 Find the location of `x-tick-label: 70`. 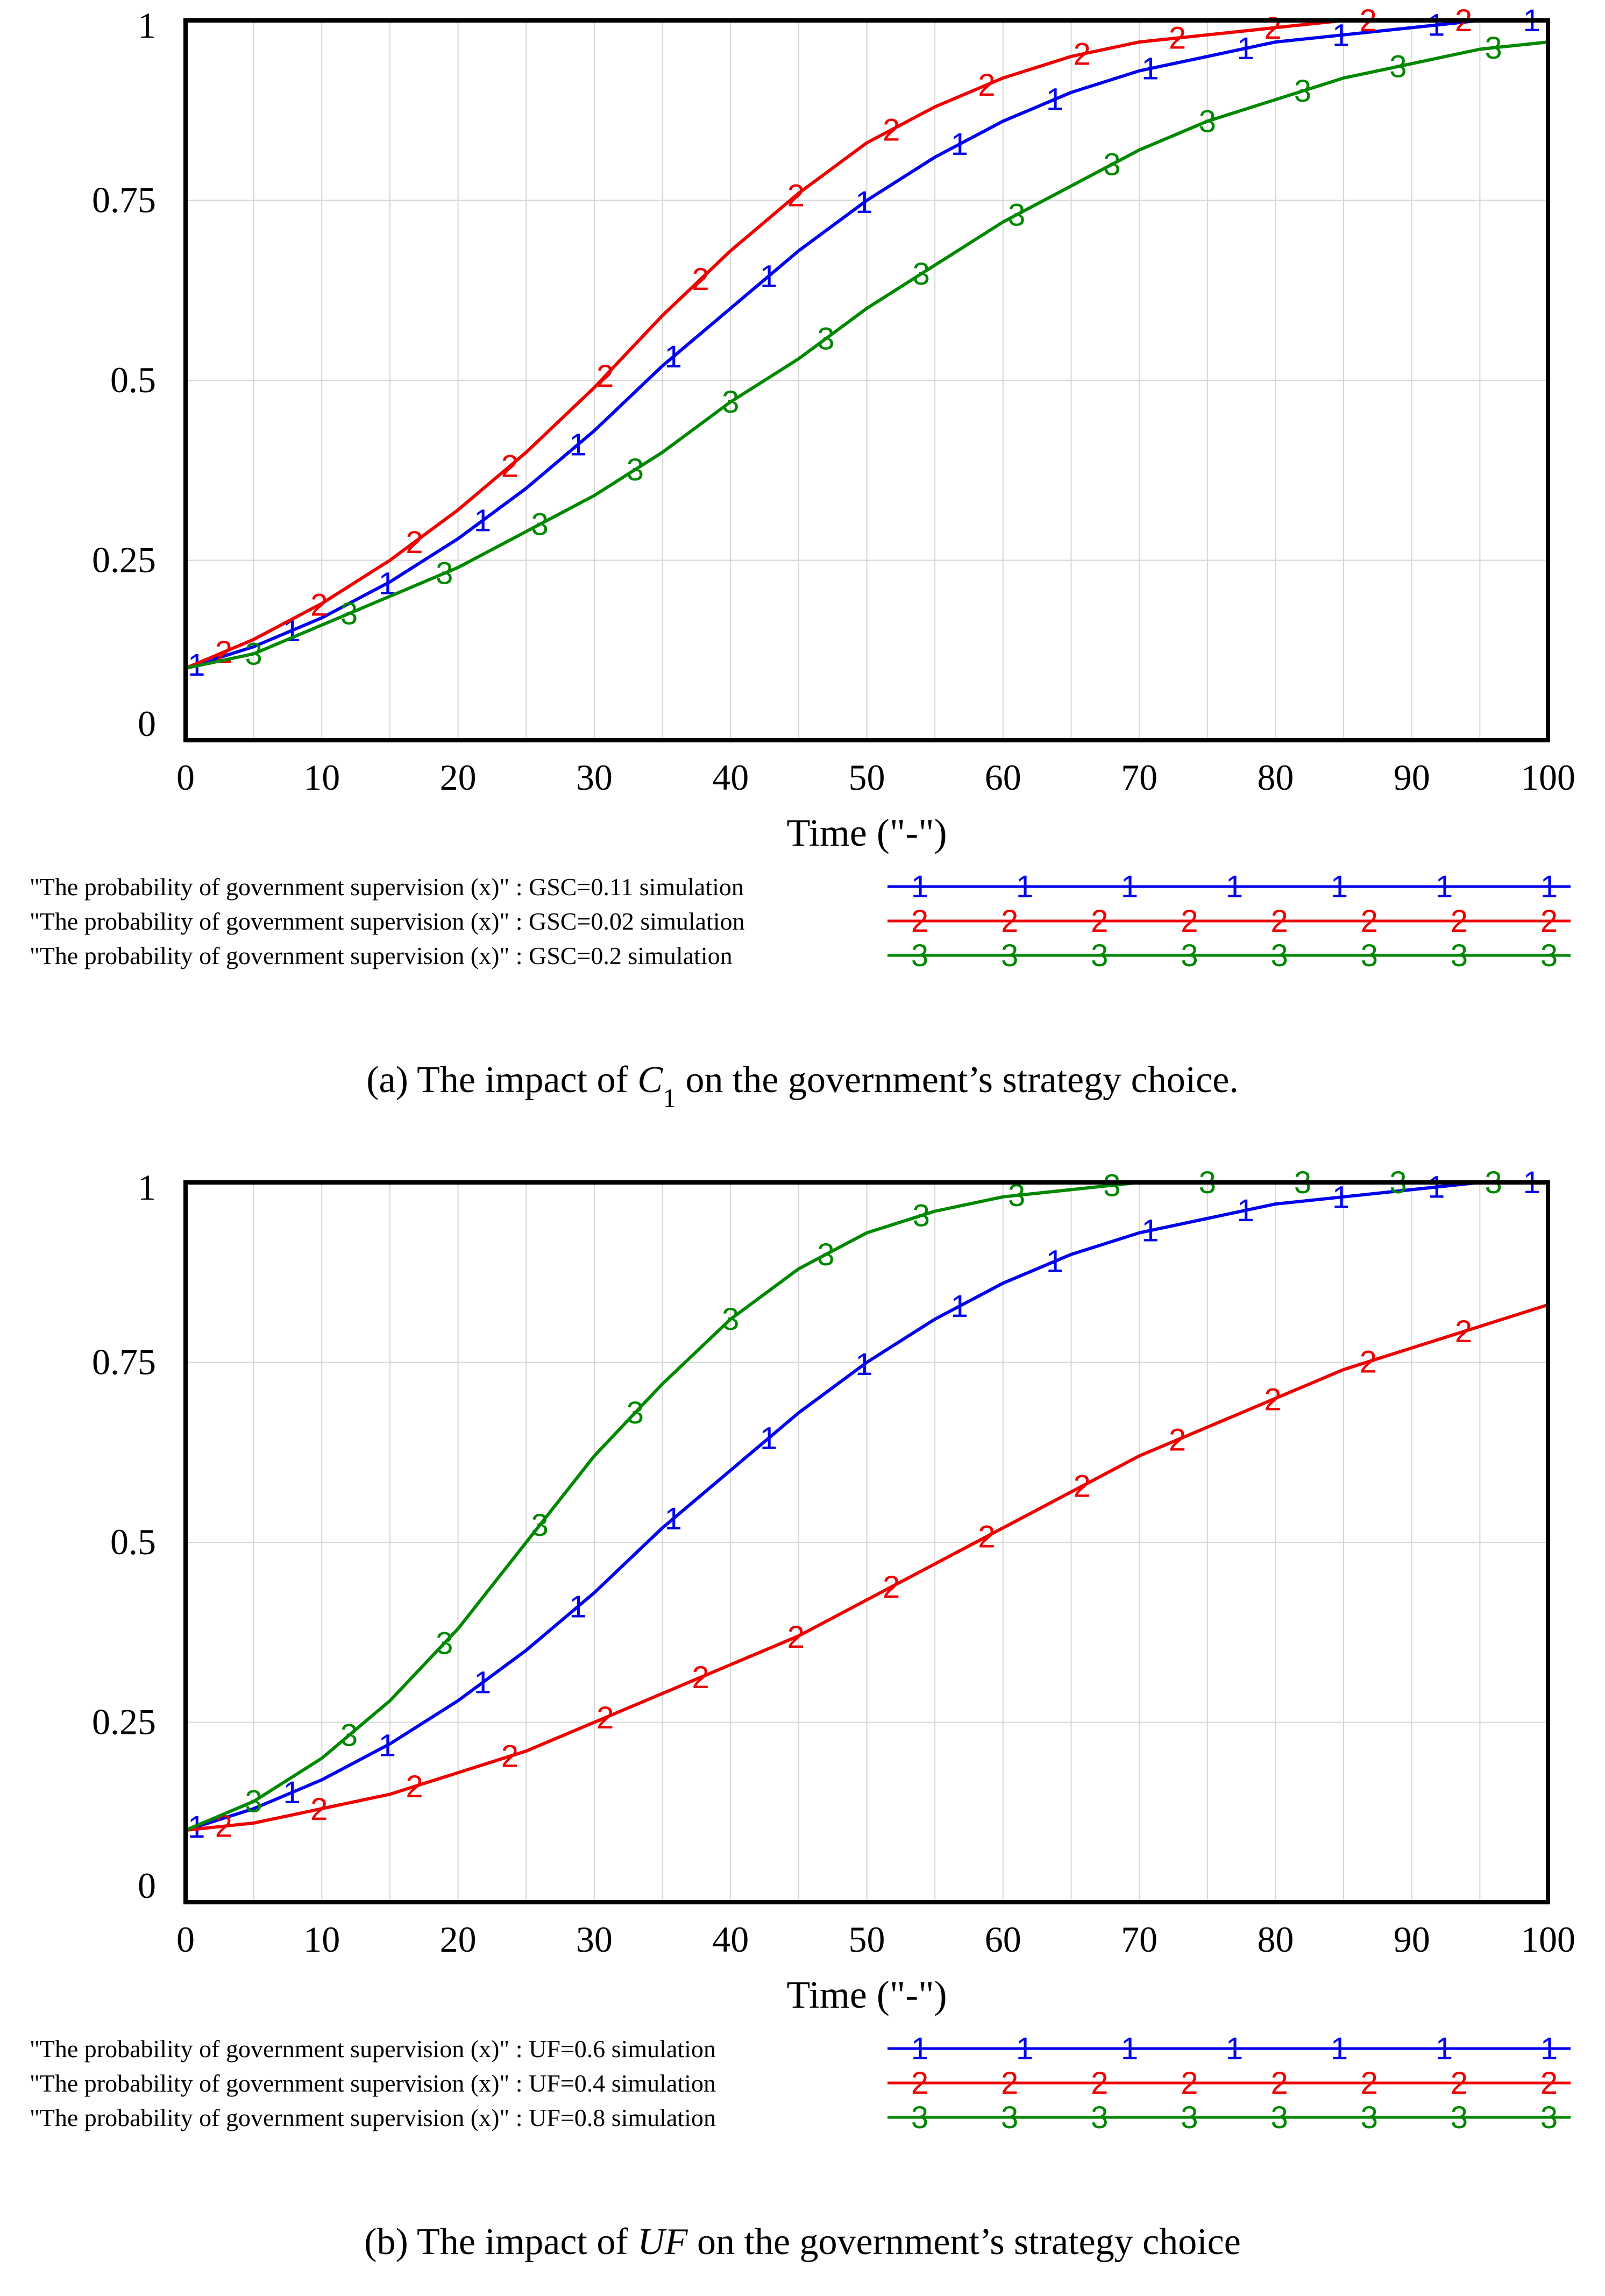

x-tick-label: 70 is located at coordinates (1139, 777).